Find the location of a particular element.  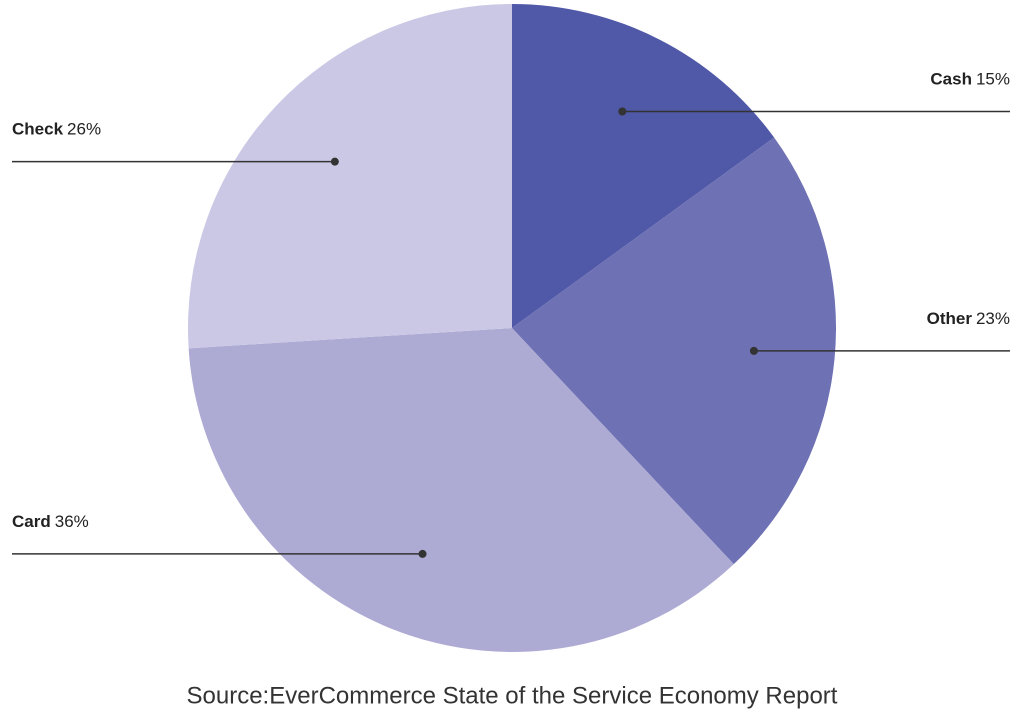

slice-label: Other 23% is located at coordinates (968, 318).